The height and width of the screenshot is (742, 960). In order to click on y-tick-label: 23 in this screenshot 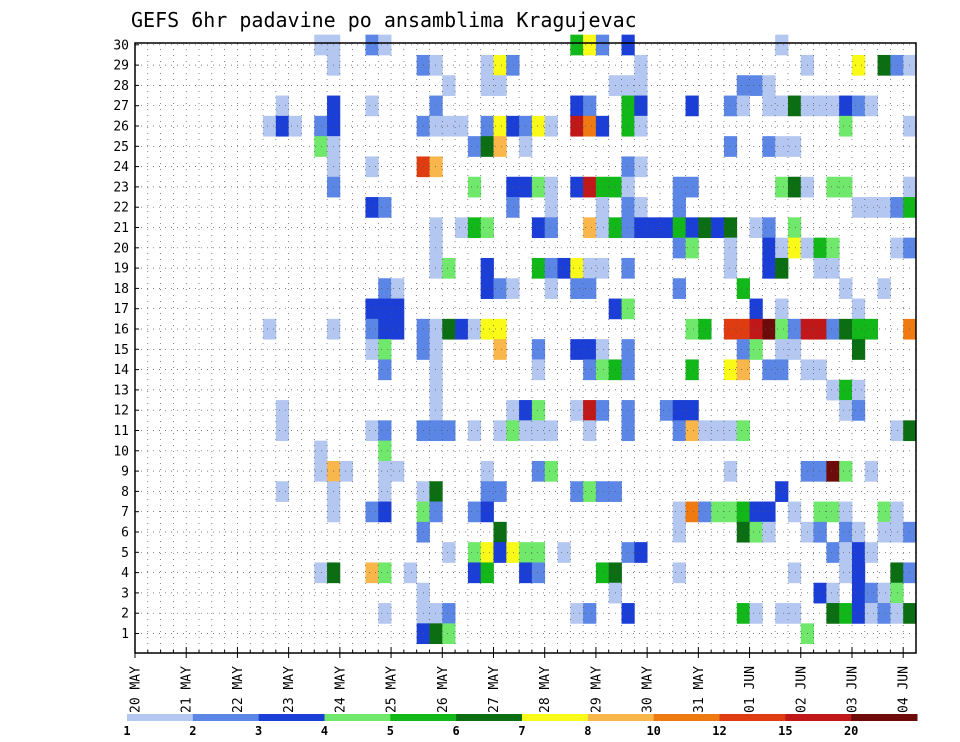, I will do `click(121, 187)`.